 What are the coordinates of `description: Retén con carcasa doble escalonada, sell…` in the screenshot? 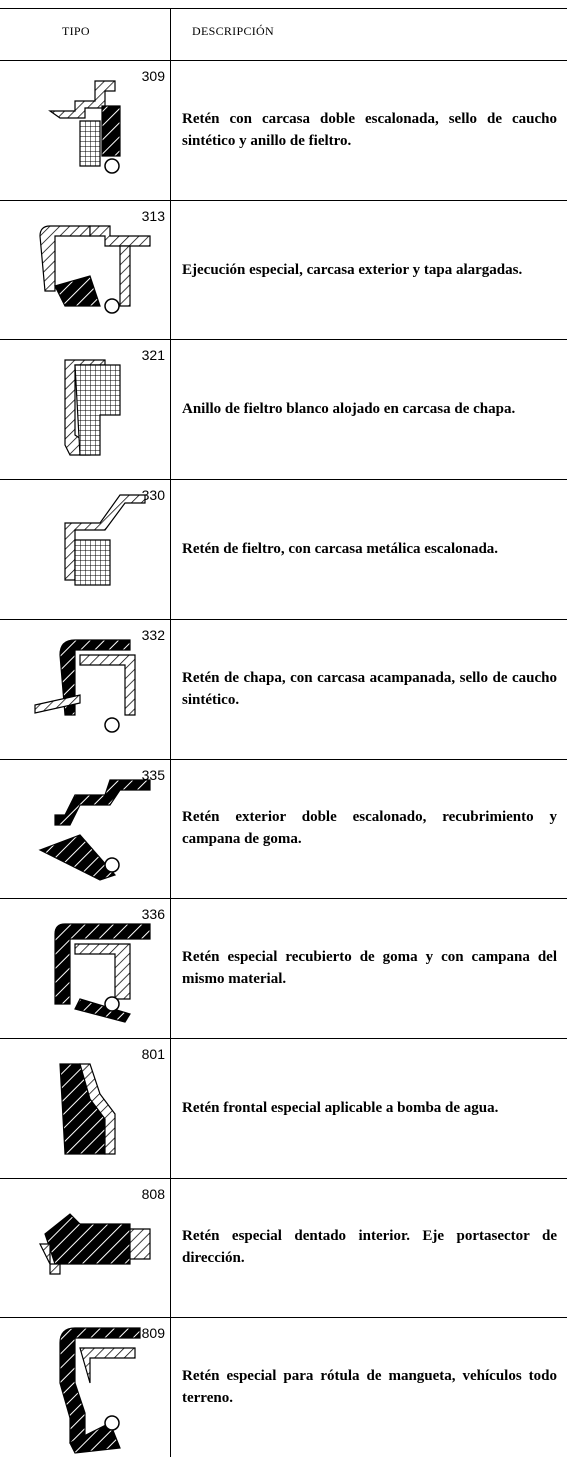 It's located at (369, 129).